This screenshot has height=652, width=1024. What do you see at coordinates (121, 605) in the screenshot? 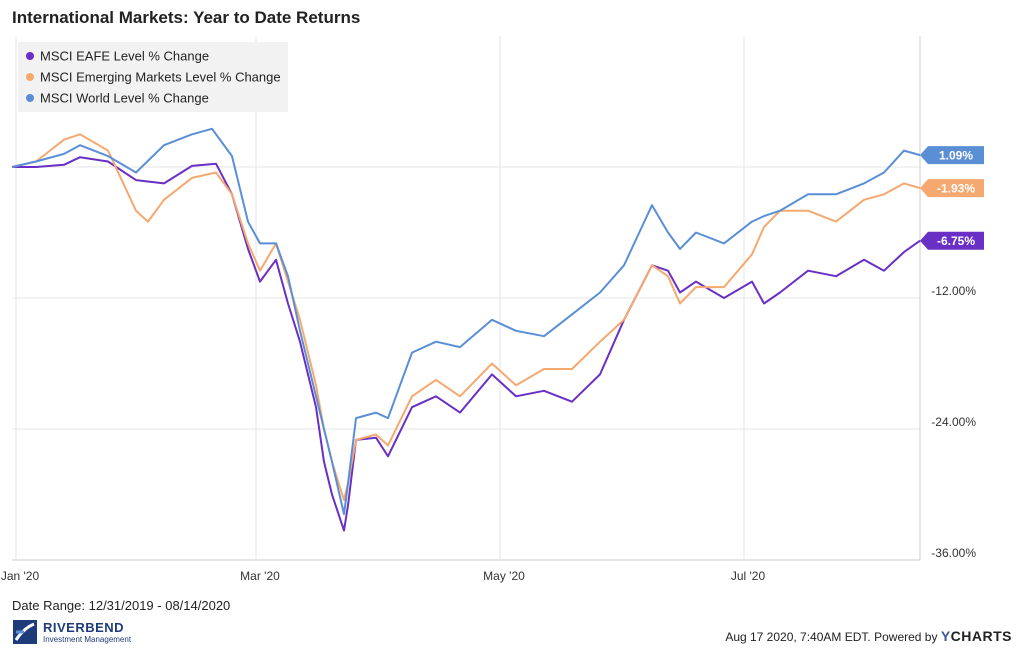
I see `date-range: Date Range: 12/31/2019 - 08/14/2020` at bounding box center [121, 605].